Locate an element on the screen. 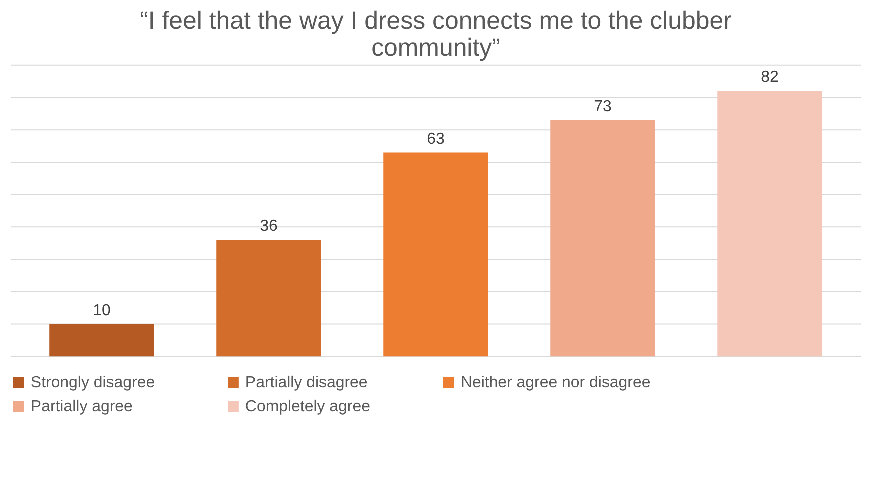  data-label: 36 is located at coordinates (269, 227).